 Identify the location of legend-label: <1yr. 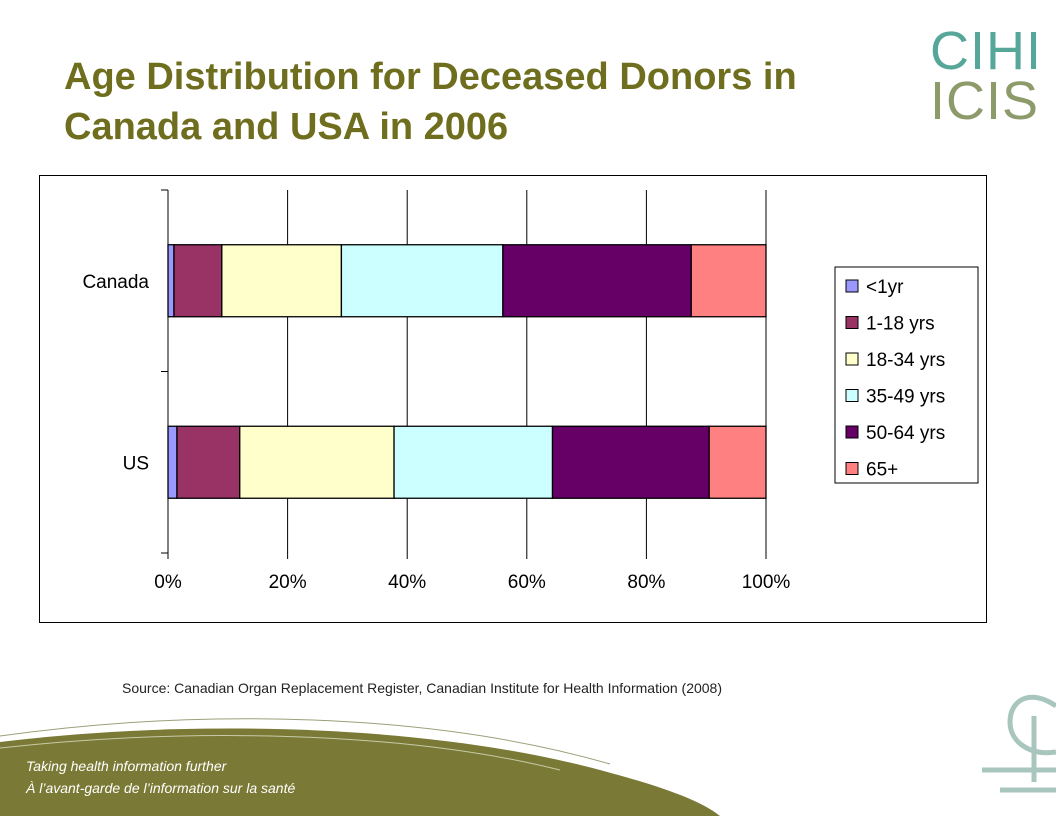
(885, 287).